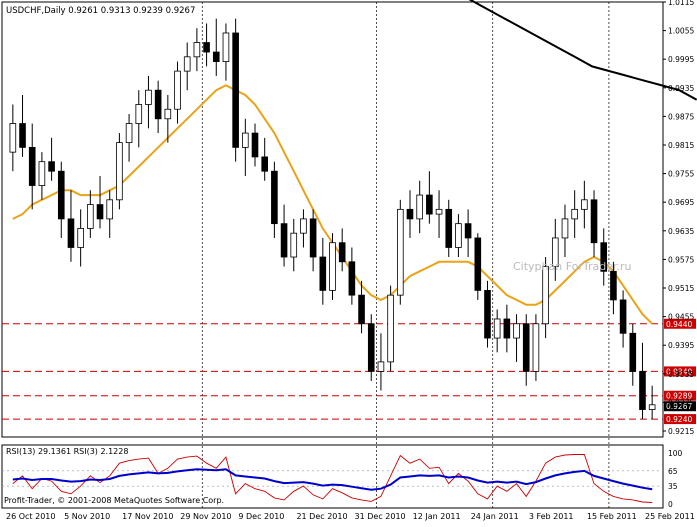 This screenshot has width=697, height=527. Describe the element at coordinates (681, 431) in the screenshot. I see `y-tick-label: 0.9215` at that location.